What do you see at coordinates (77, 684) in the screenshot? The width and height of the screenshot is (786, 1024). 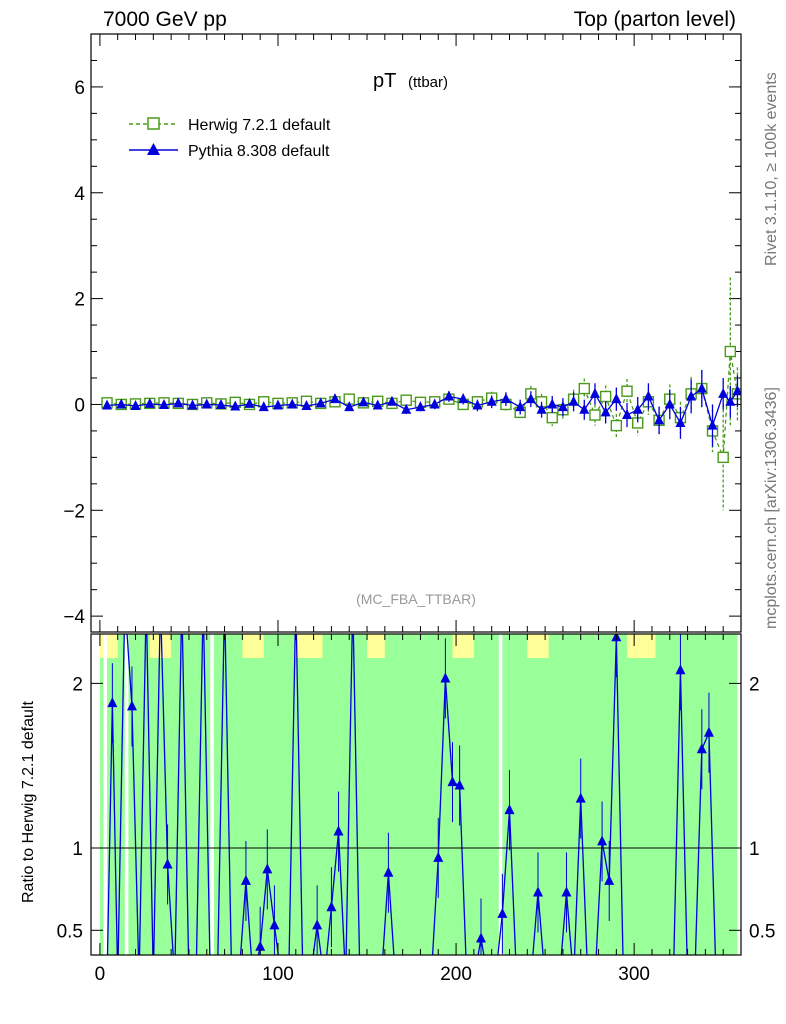 I see `ratio-y-tick-label: 2` at bounding box center [77, 684].